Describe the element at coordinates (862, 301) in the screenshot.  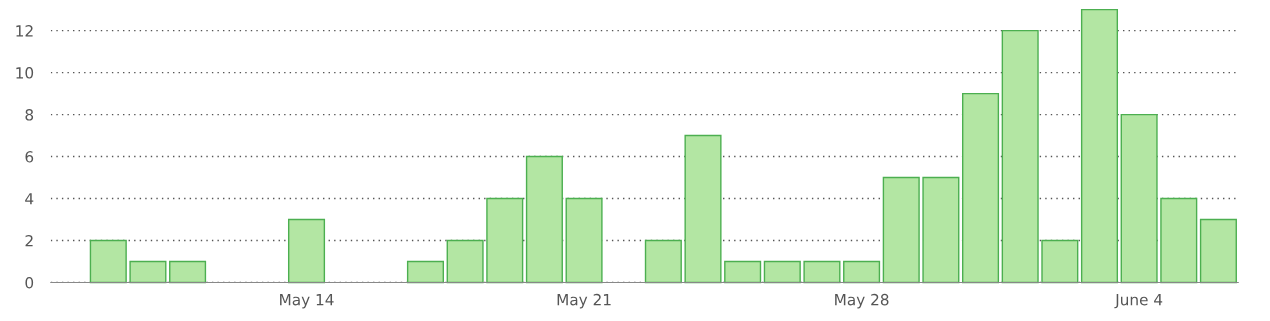
I see `x-tick-label: May 28` at that location.